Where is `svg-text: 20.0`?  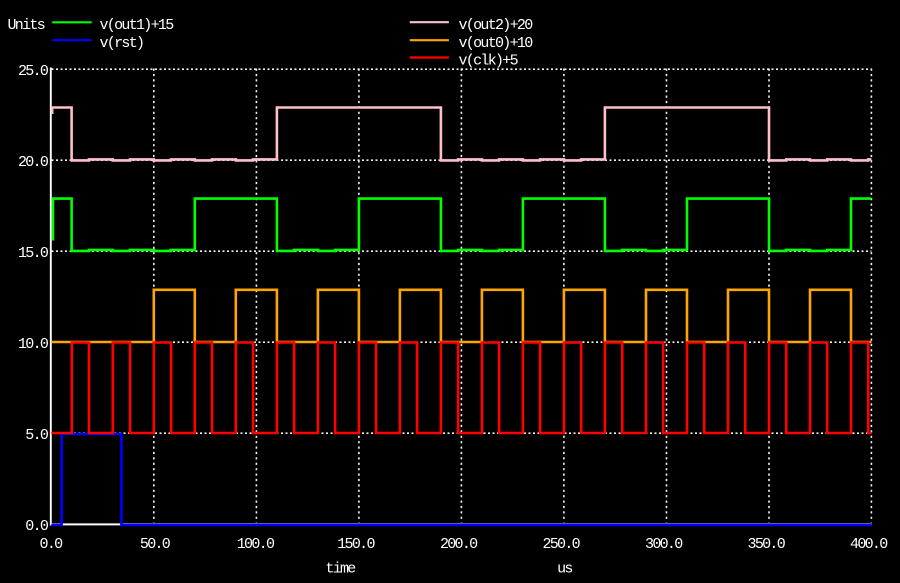
svg-text: 20.0 is located at coordinates (33, 162).